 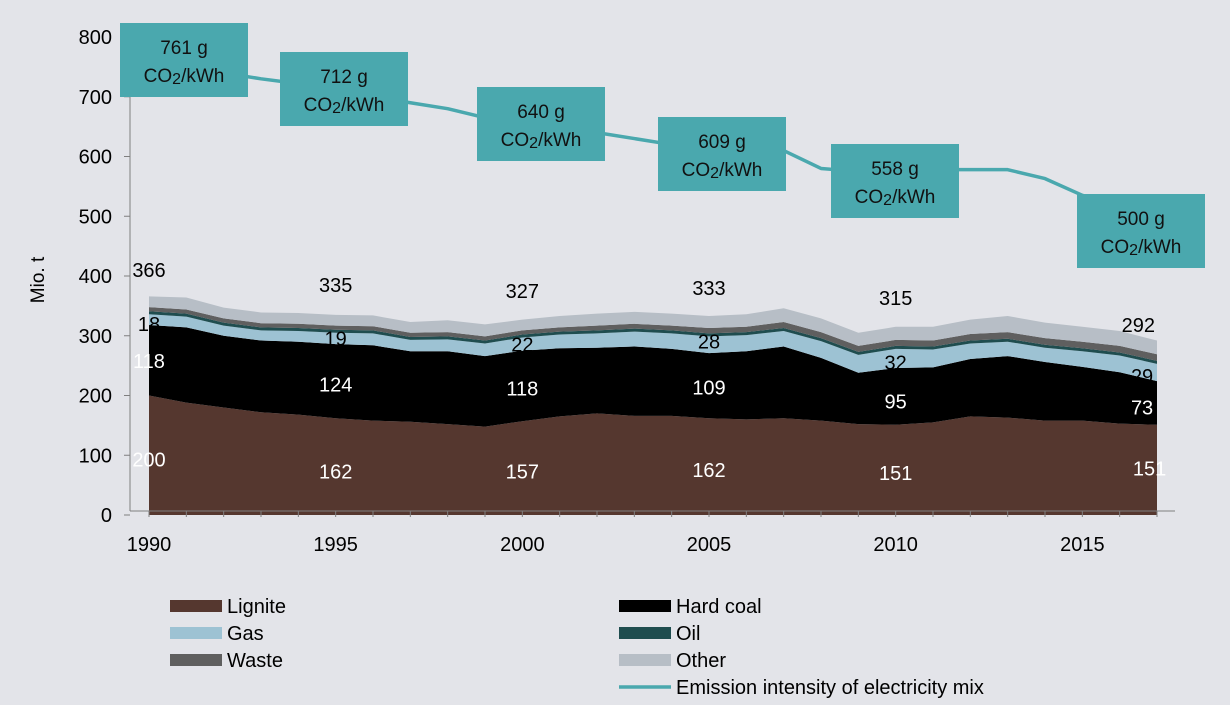 What do you see at coordinates (522, 346) in the screenshot?
I see `data-label: 22` at bounding box center [522, 346].